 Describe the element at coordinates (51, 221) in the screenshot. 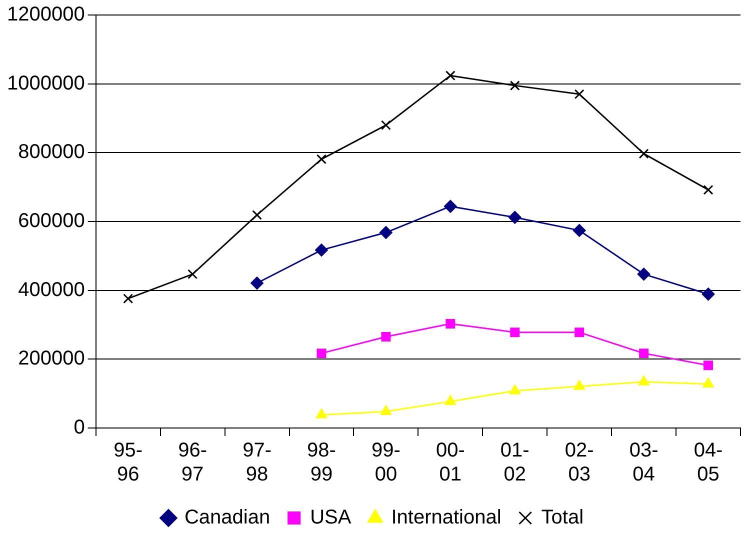

I see `y-tick-label: 600000` at that location.